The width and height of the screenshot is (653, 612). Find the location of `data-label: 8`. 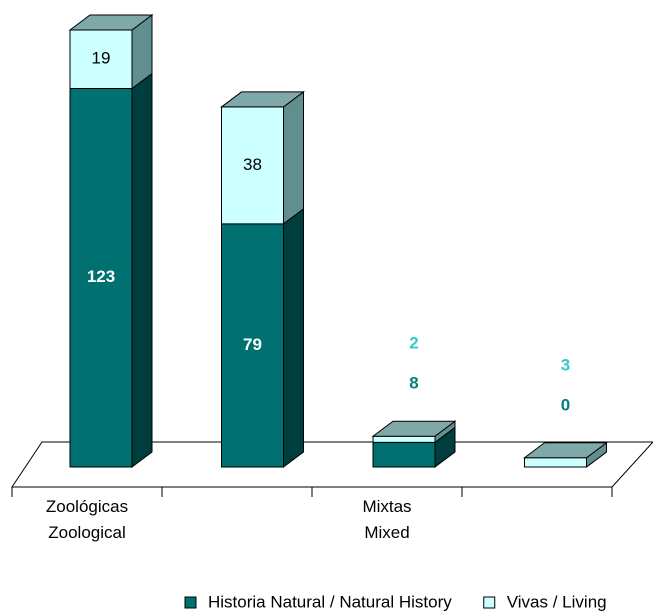

data-label: 8 is located at coordinates (413, 383).